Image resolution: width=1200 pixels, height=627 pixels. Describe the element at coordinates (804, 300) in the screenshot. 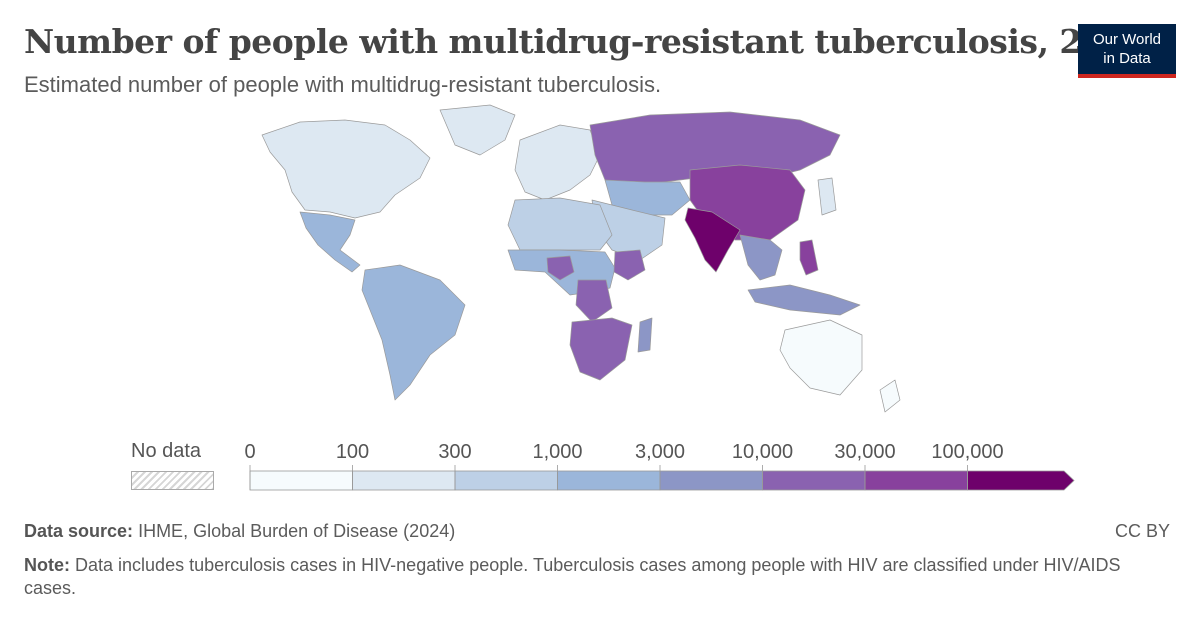

I see `map-region-indonesia: Indonesia` at that location.